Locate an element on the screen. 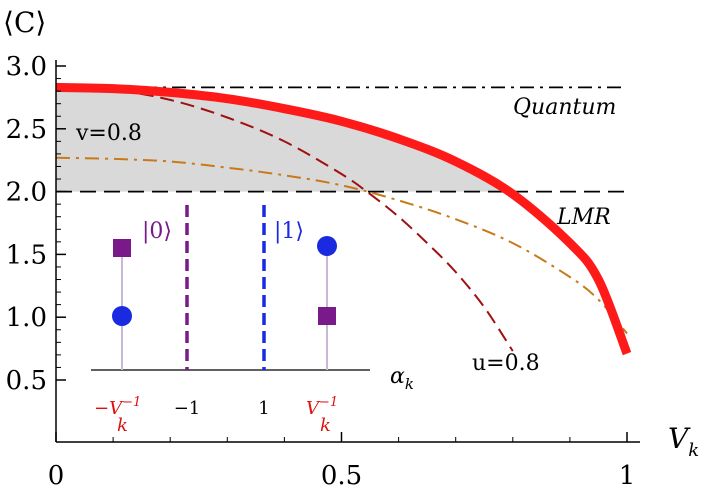 The height and width of the screenshot is (492, 706). inset-tick-minus-vk-inverse: −V−1 is located at coordinates (117, 407).